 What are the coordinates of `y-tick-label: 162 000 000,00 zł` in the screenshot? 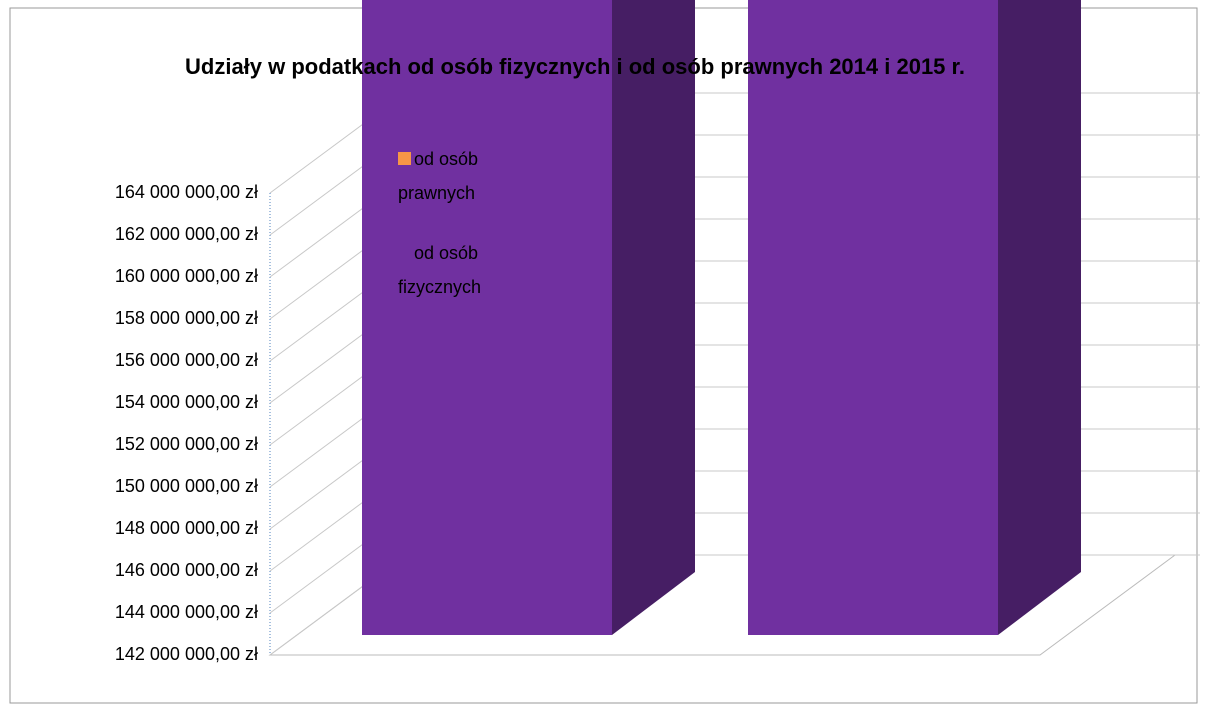 It's located at (186, 234).